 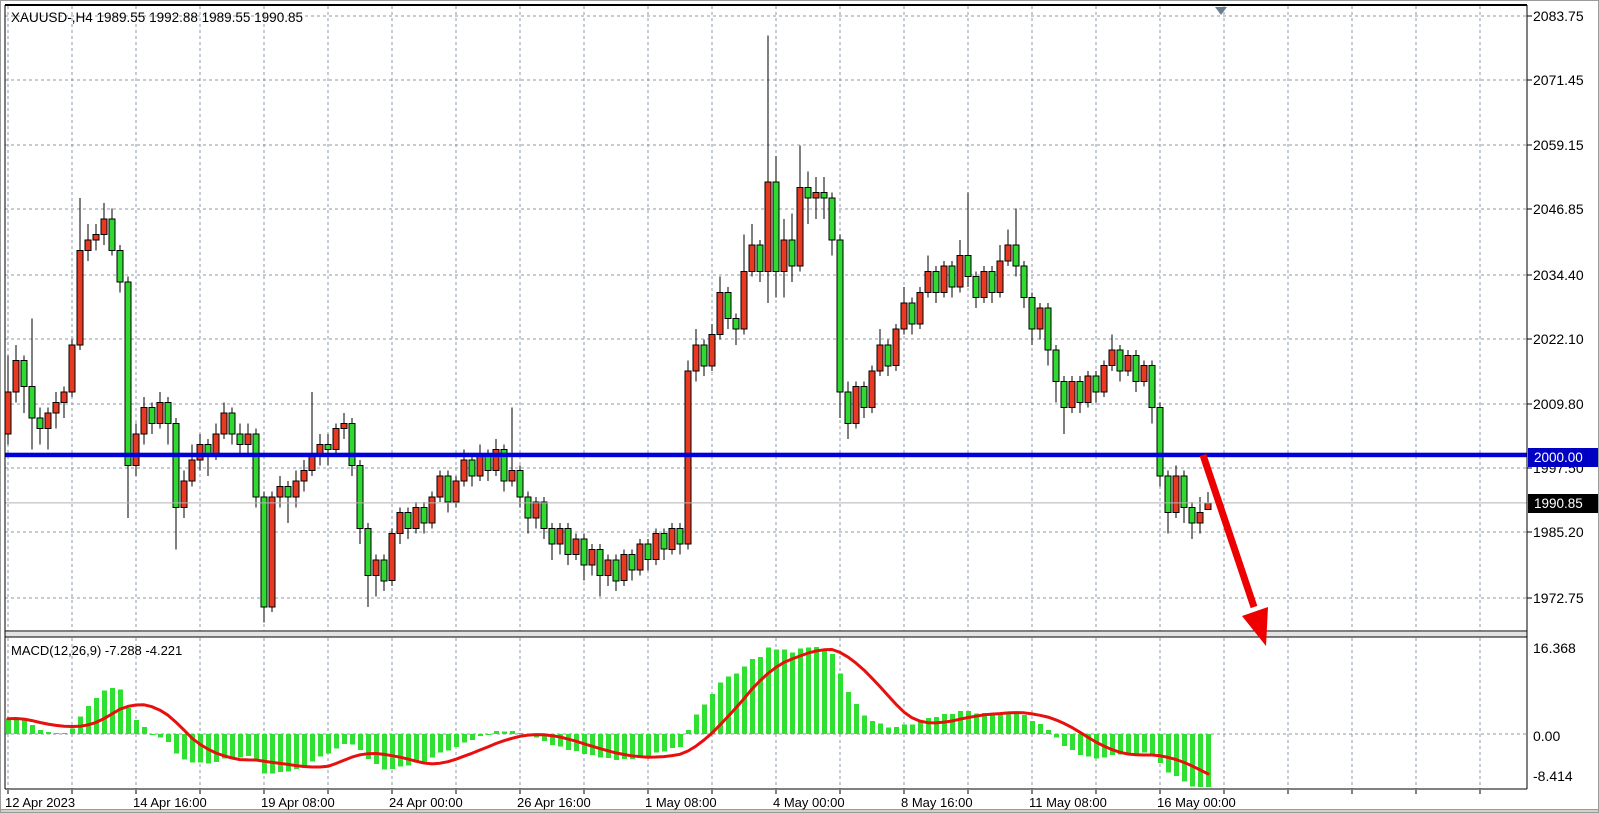 I want to click on macd-axis-label: 16.368, so click(x=1554, y=648).